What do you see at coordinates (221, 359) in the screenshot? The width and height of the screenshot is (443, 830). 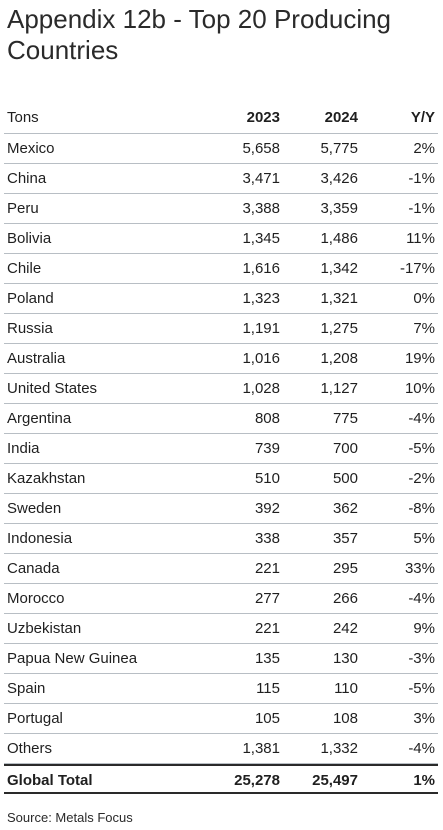 I see `table-row: Australia 1,016 1,208 19%` at bounding box center [221, 359].